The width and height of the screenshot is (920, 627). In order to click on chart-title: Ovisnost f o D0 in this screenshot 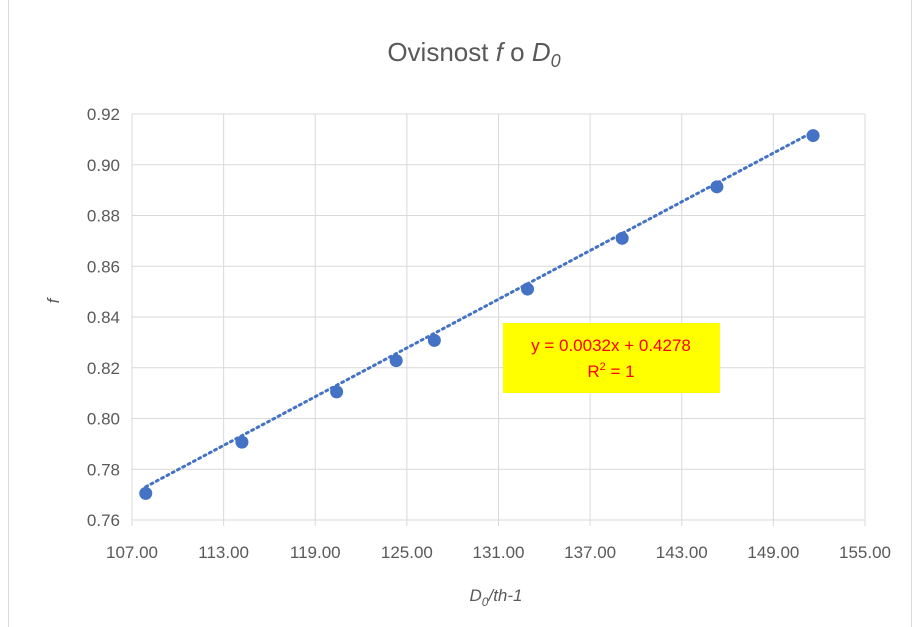, I will do `click(473, 54)`.